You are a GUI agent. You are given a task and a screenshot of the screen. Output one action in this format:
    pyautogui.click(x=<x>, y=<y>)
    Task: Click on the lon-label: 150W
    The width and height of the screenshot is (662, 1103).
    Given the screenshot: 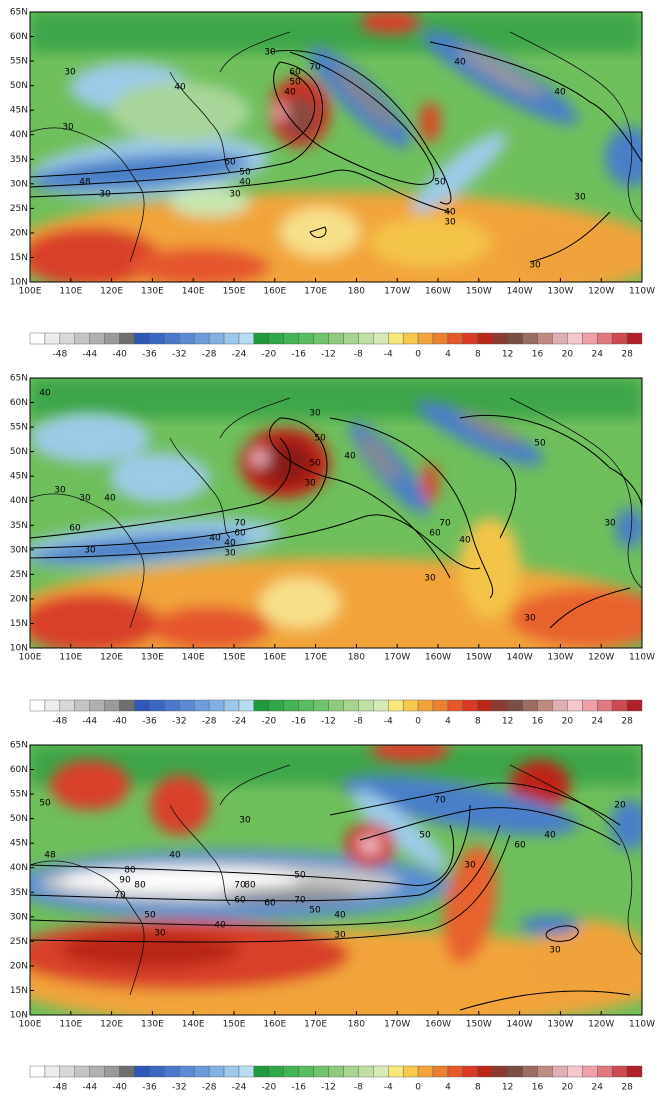 What is the action you would take?
    pyautogui.click(x=479, y=658)
    